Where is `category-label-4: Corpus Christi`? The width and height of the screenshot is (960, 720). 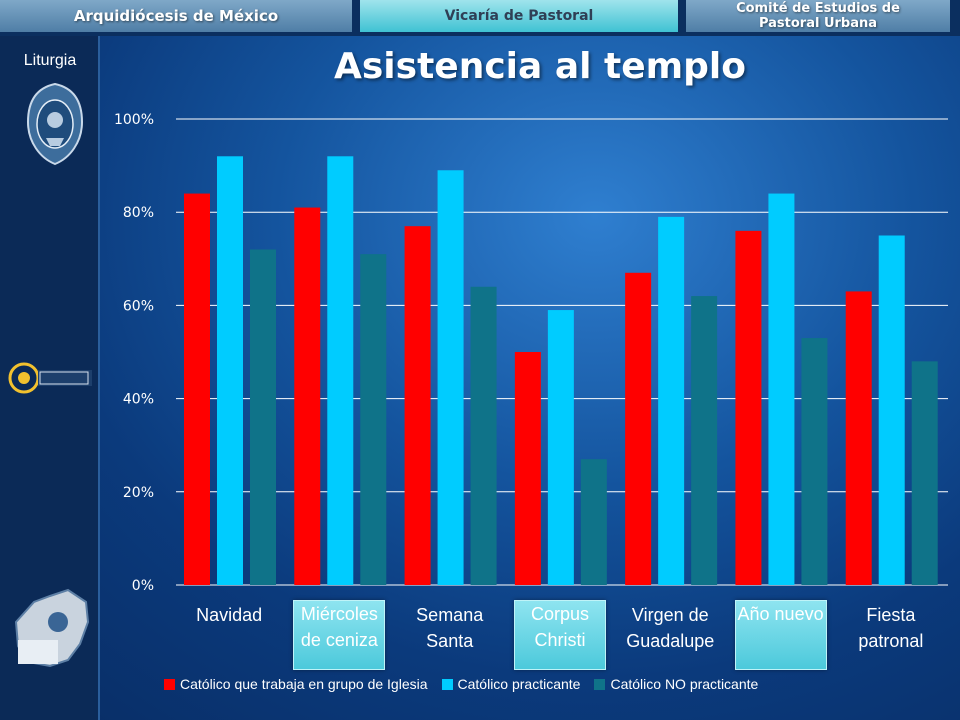 category-label-4: Corpus Christi is located at coordinates (560, 635).